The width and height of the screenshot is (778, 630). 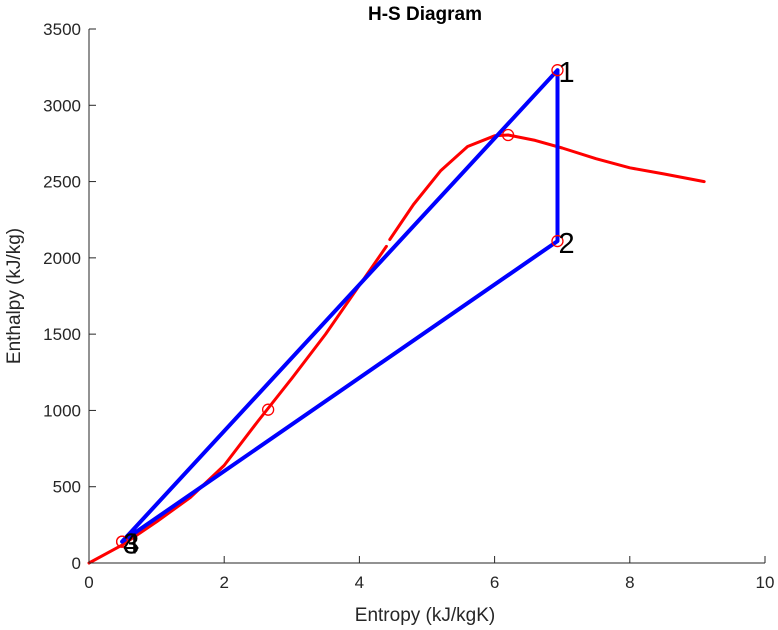 I want to click on state-point-label-2: 2, so click(x=566, y=244).